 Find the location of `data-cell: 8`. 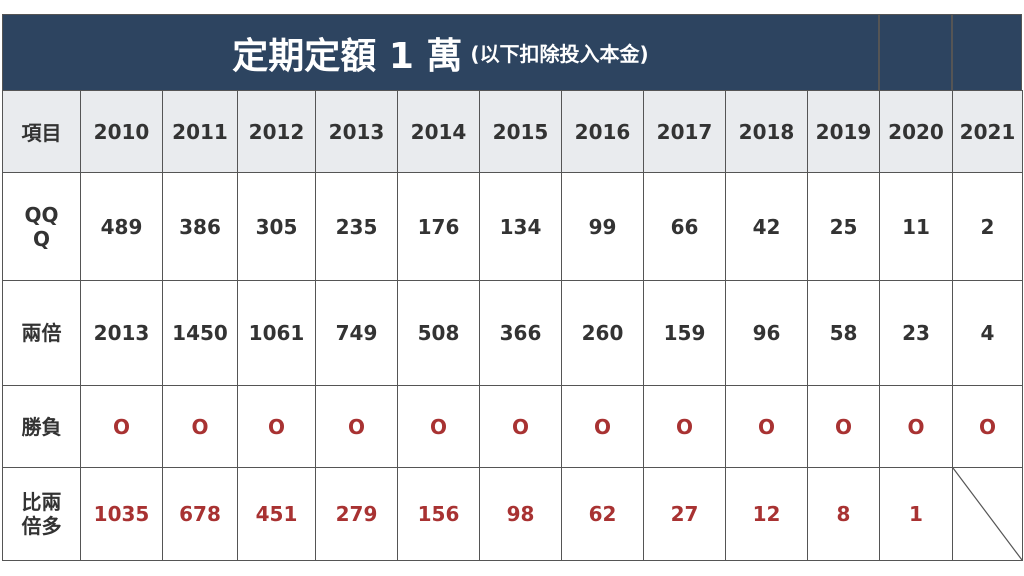

data-cell: 8 is located at coordinates (843, 514).